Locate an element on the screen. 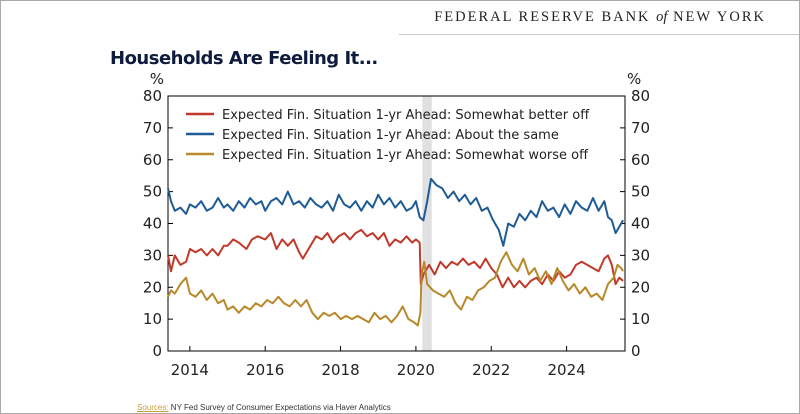 This screenshot has width=800, height=414. y-tick-label-right: 70 is located at coordinates (640, 128).